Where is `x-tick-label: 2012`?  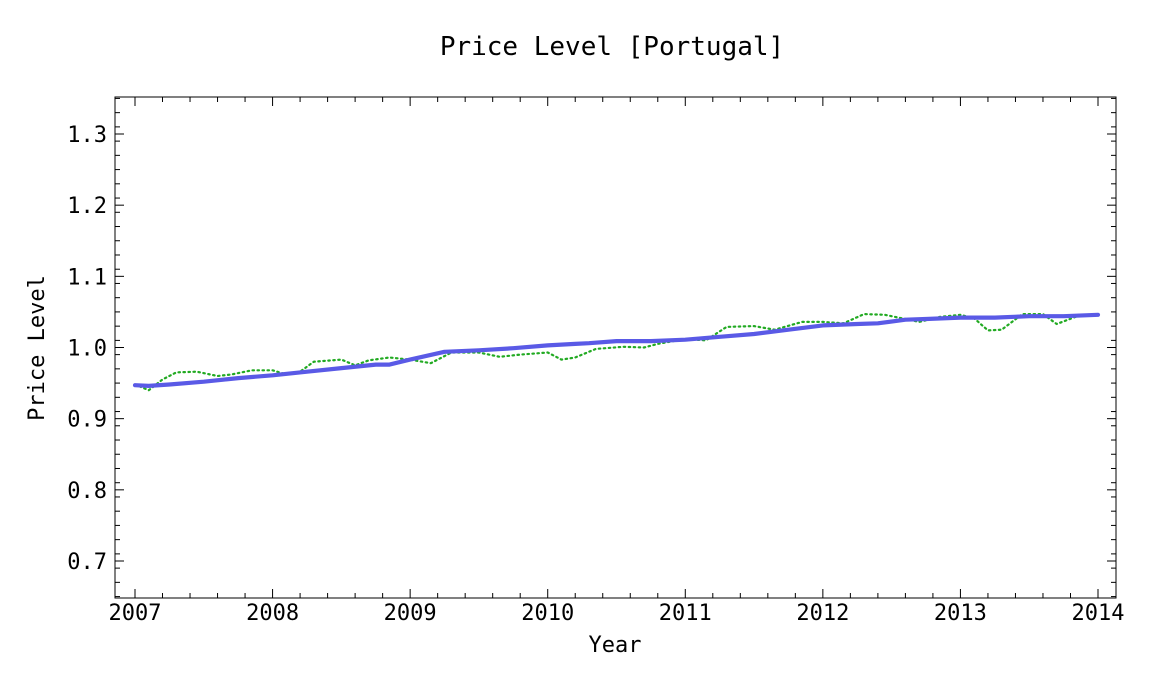
x-tick-label: 2012 is located at coordinates (822, 613).